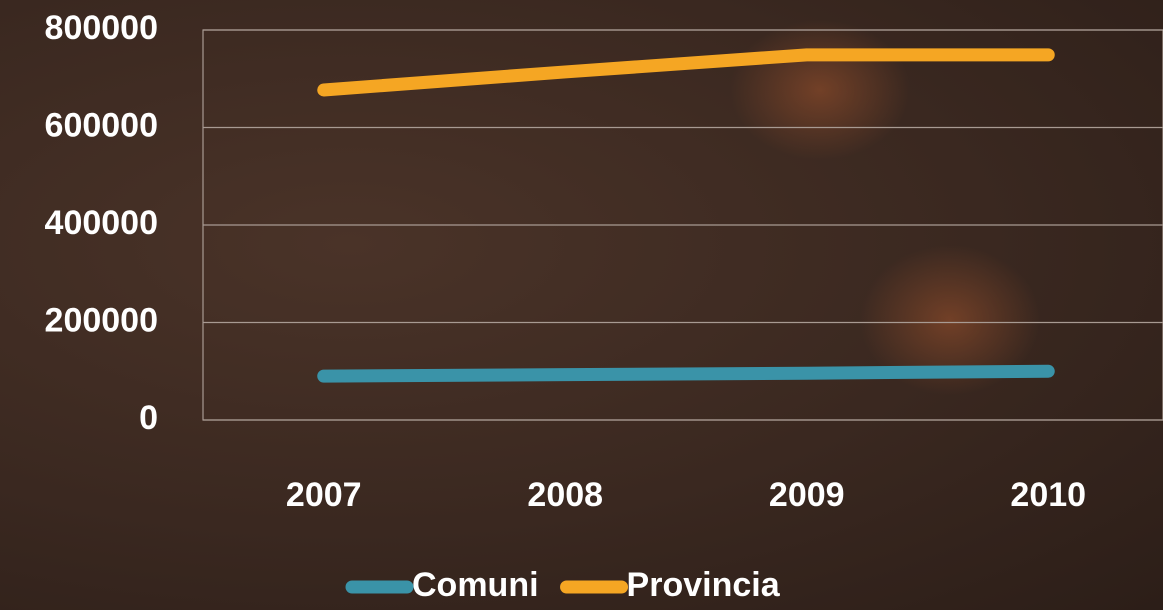 This screenshot has height=610, width=1163. Describe the element at coordinates (101, 125) in the screenshot. I see `y-tick-label: 600000` at that location.